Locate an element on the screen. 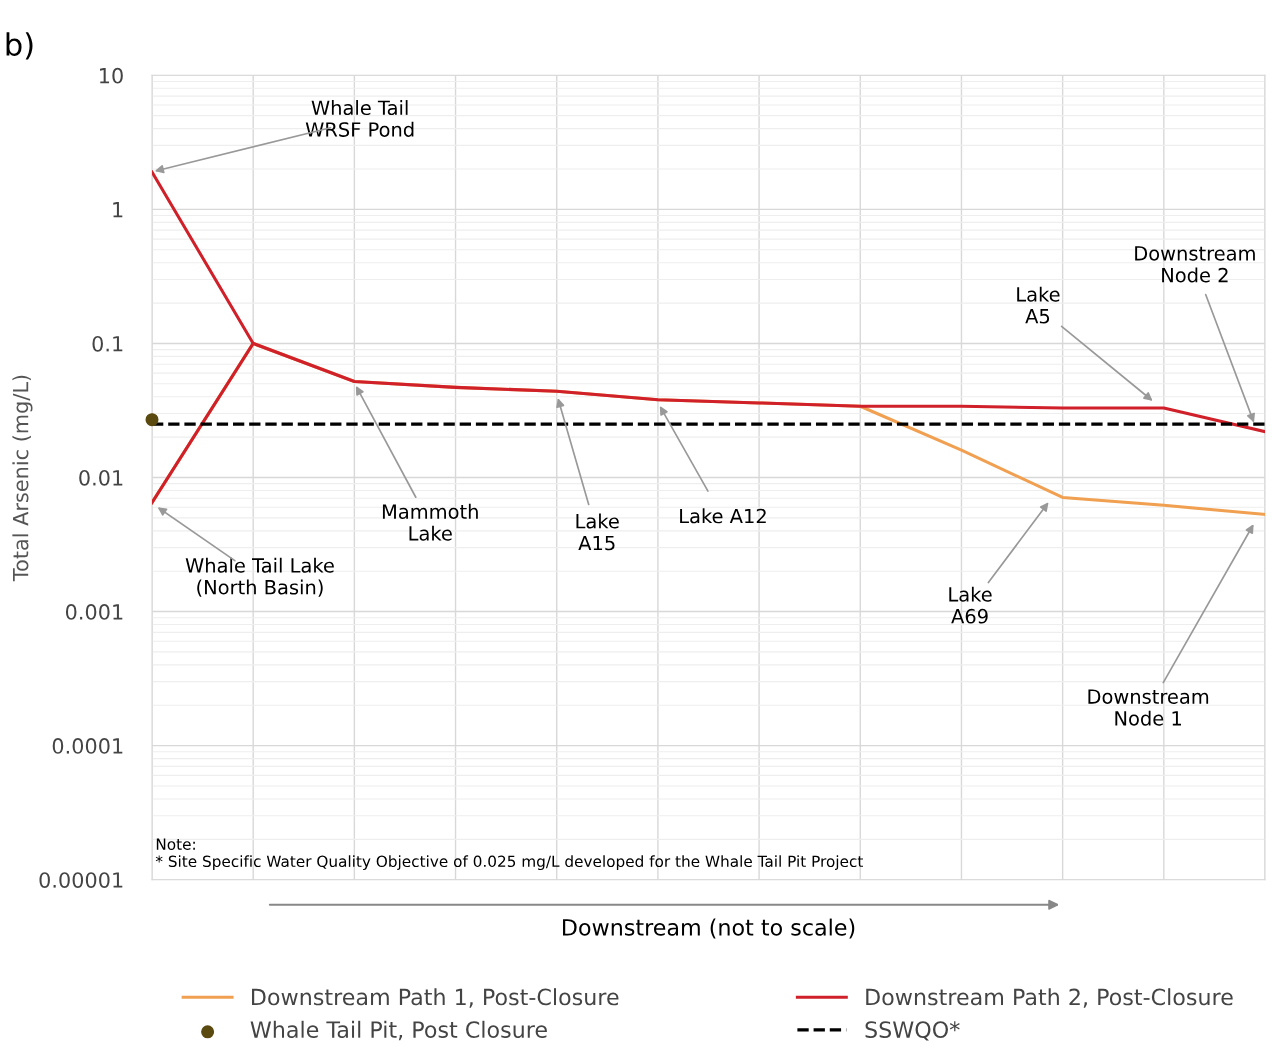 The height and width of the screenshot is (1046, 1272). annotation: Note: * Site Specific Water Quality Objective of 0.025 mg/L developed for the Whale Tail Pit Project is located at coordinates (509, 854).